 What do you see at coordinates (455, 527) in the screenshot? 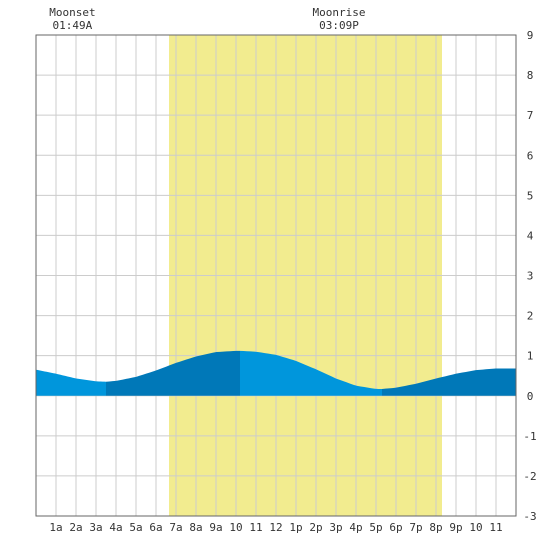
I see `x-tick-label: 9p` at bounding box center [455, 527].